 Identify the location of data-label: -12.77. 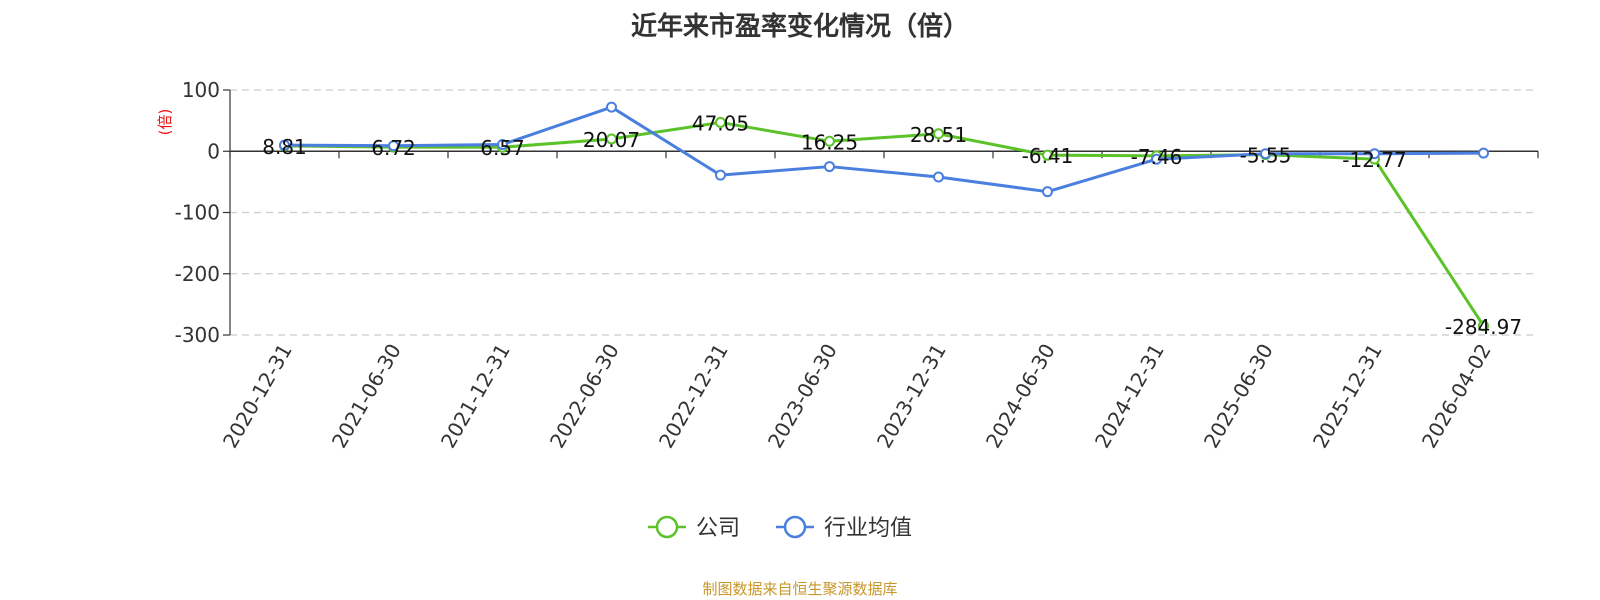
(1374, 160).